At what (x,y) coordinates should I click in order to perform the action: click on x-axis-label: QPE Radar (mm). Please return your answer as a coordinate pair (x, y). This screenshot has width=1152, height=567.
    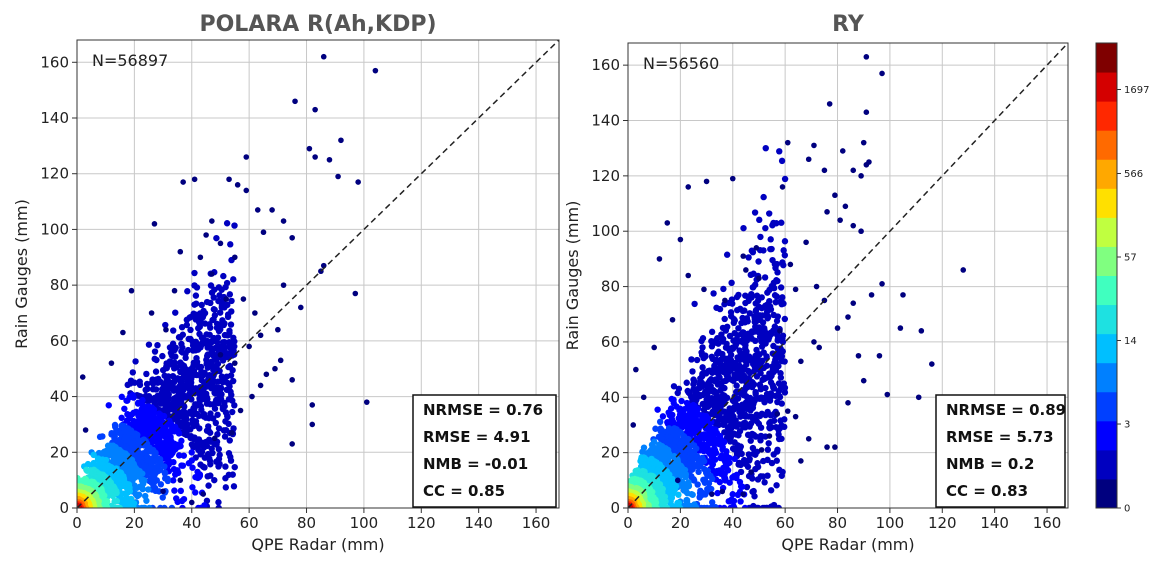
    Looking at the image, I should click on (317, 544).